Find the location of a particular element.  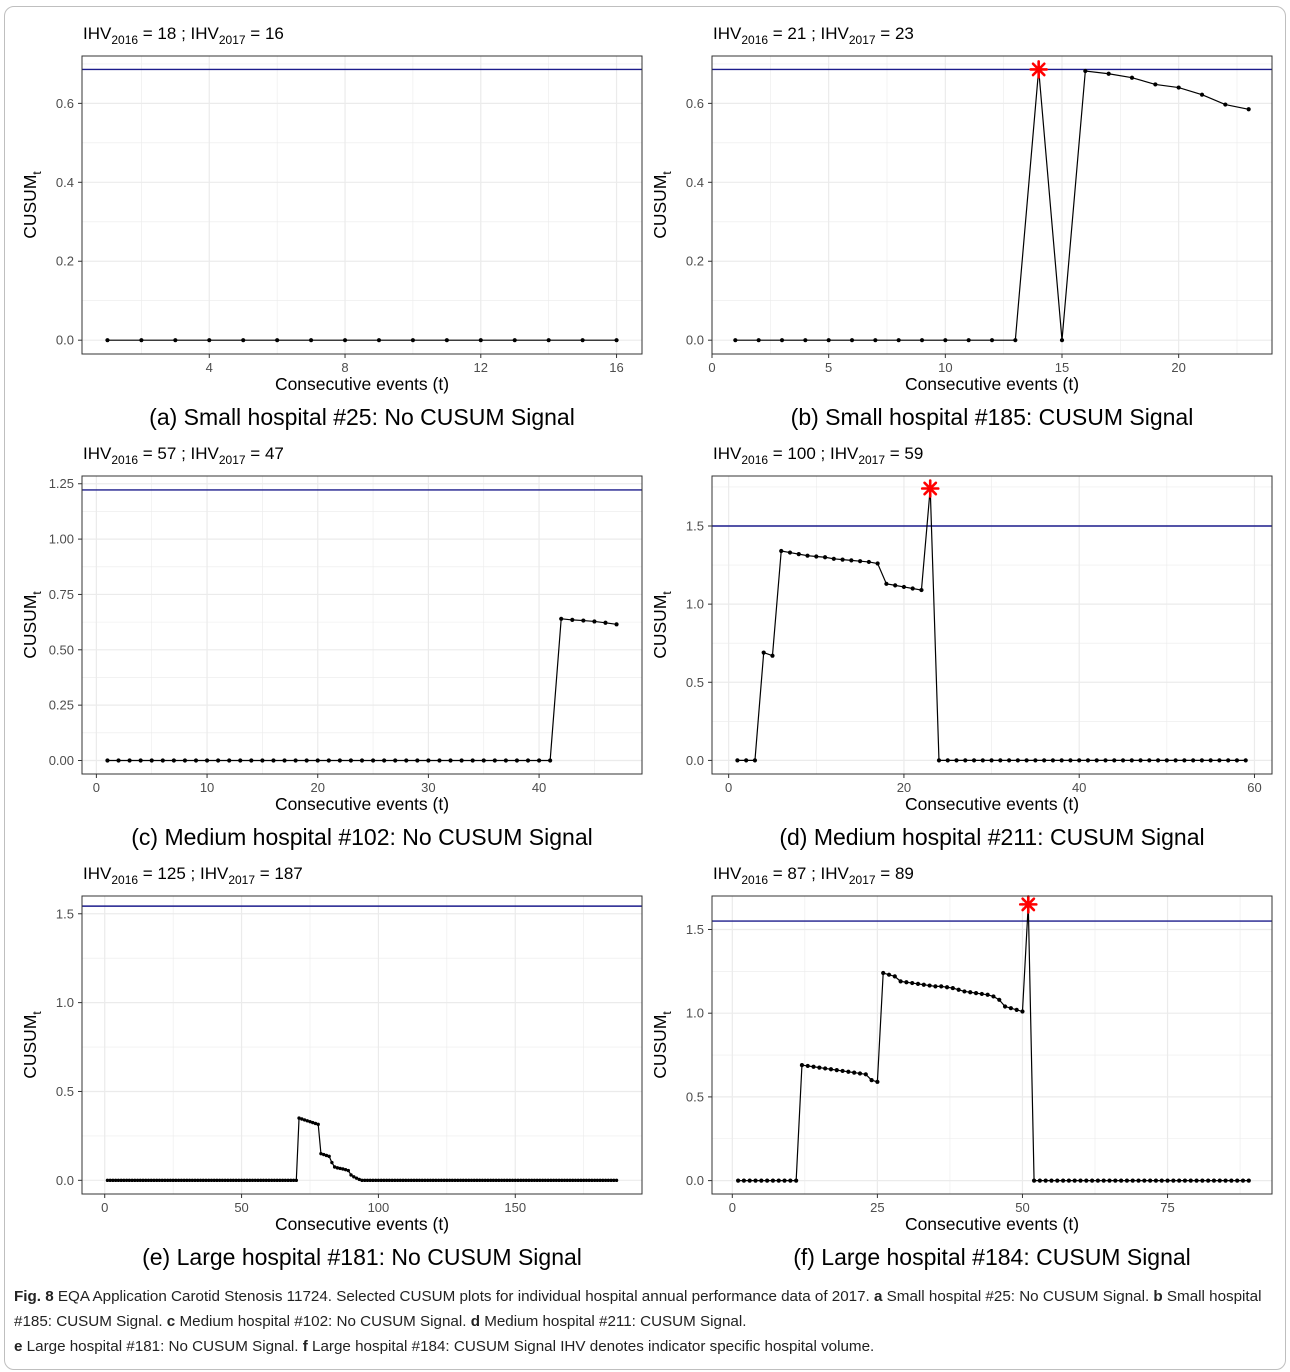

y-tick-label: 0.00 is located at coordinates (61, 760).